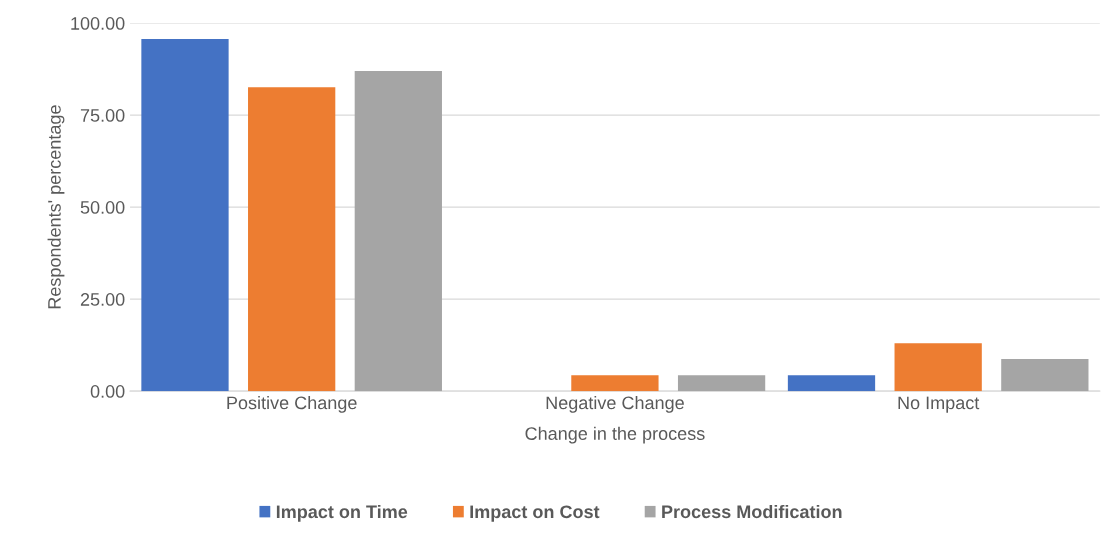 This screenshot has height=538, width=1102. Describe the element at coordinates (752, 511) in the screenshot. I see `legend-label: Process Modification` at that location.